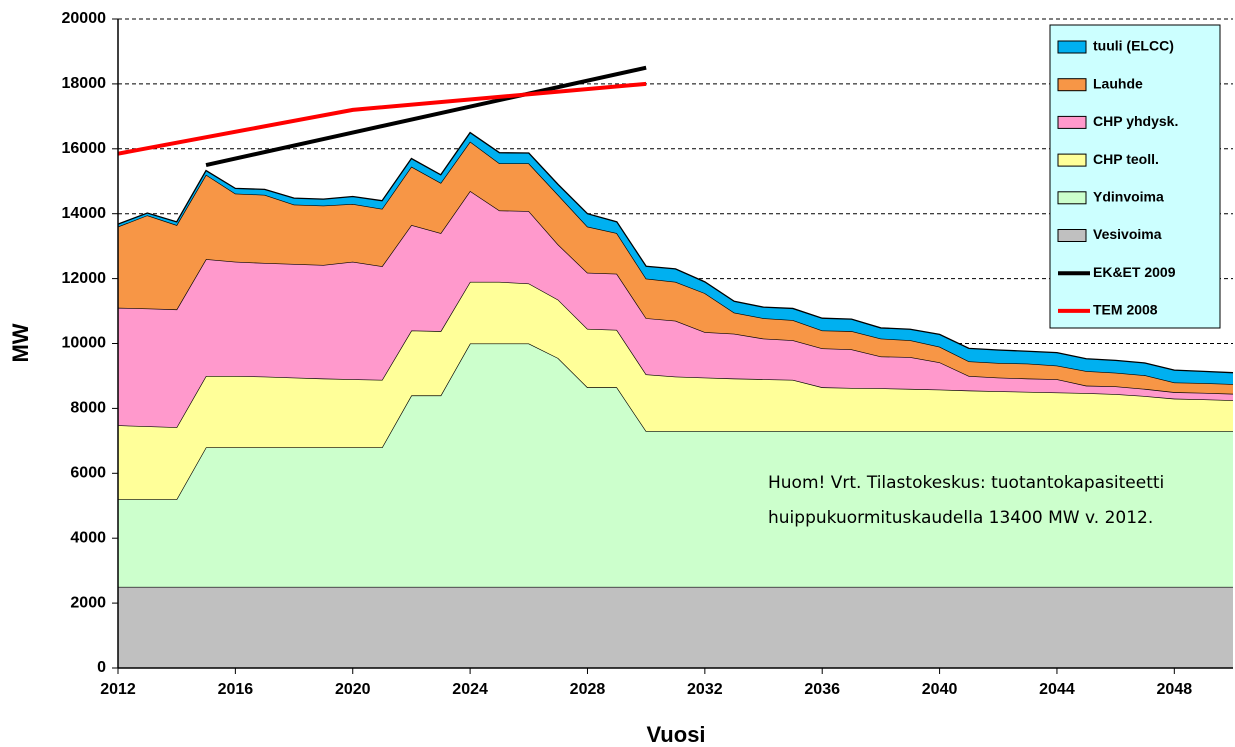 The width and height of the screenshot is (1235, 747). Describe the element at coordinates (88, 408) in the screenshot. I see `y-tick-label: 8000` at that location.